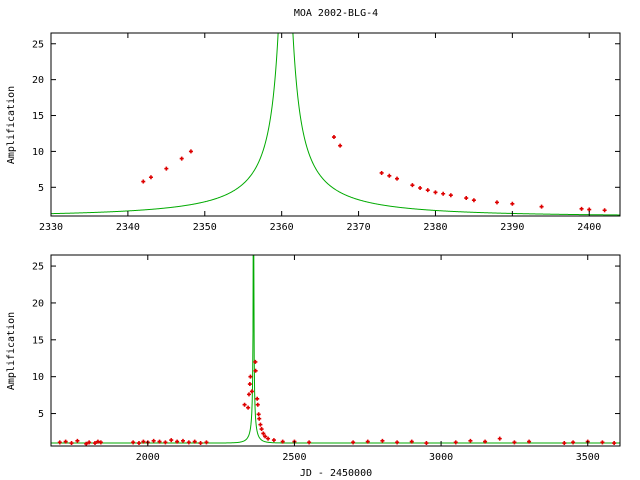 The image size is (640, 480). Describe the element at coordinates (51, 227) in the screenshot. I see `top-x-tick-label: 2330` at that location.